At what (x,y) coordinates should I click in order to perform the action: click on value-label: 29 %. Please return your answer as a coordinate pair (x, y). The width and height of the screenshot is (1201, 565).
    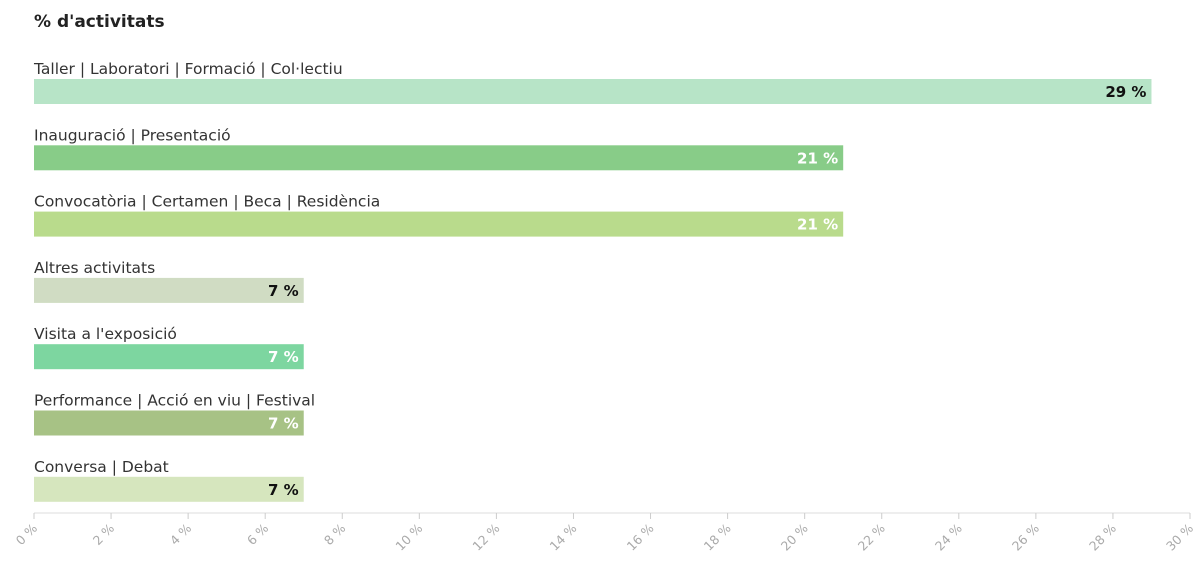
    Looking at the image, I should click on (1125, 92).